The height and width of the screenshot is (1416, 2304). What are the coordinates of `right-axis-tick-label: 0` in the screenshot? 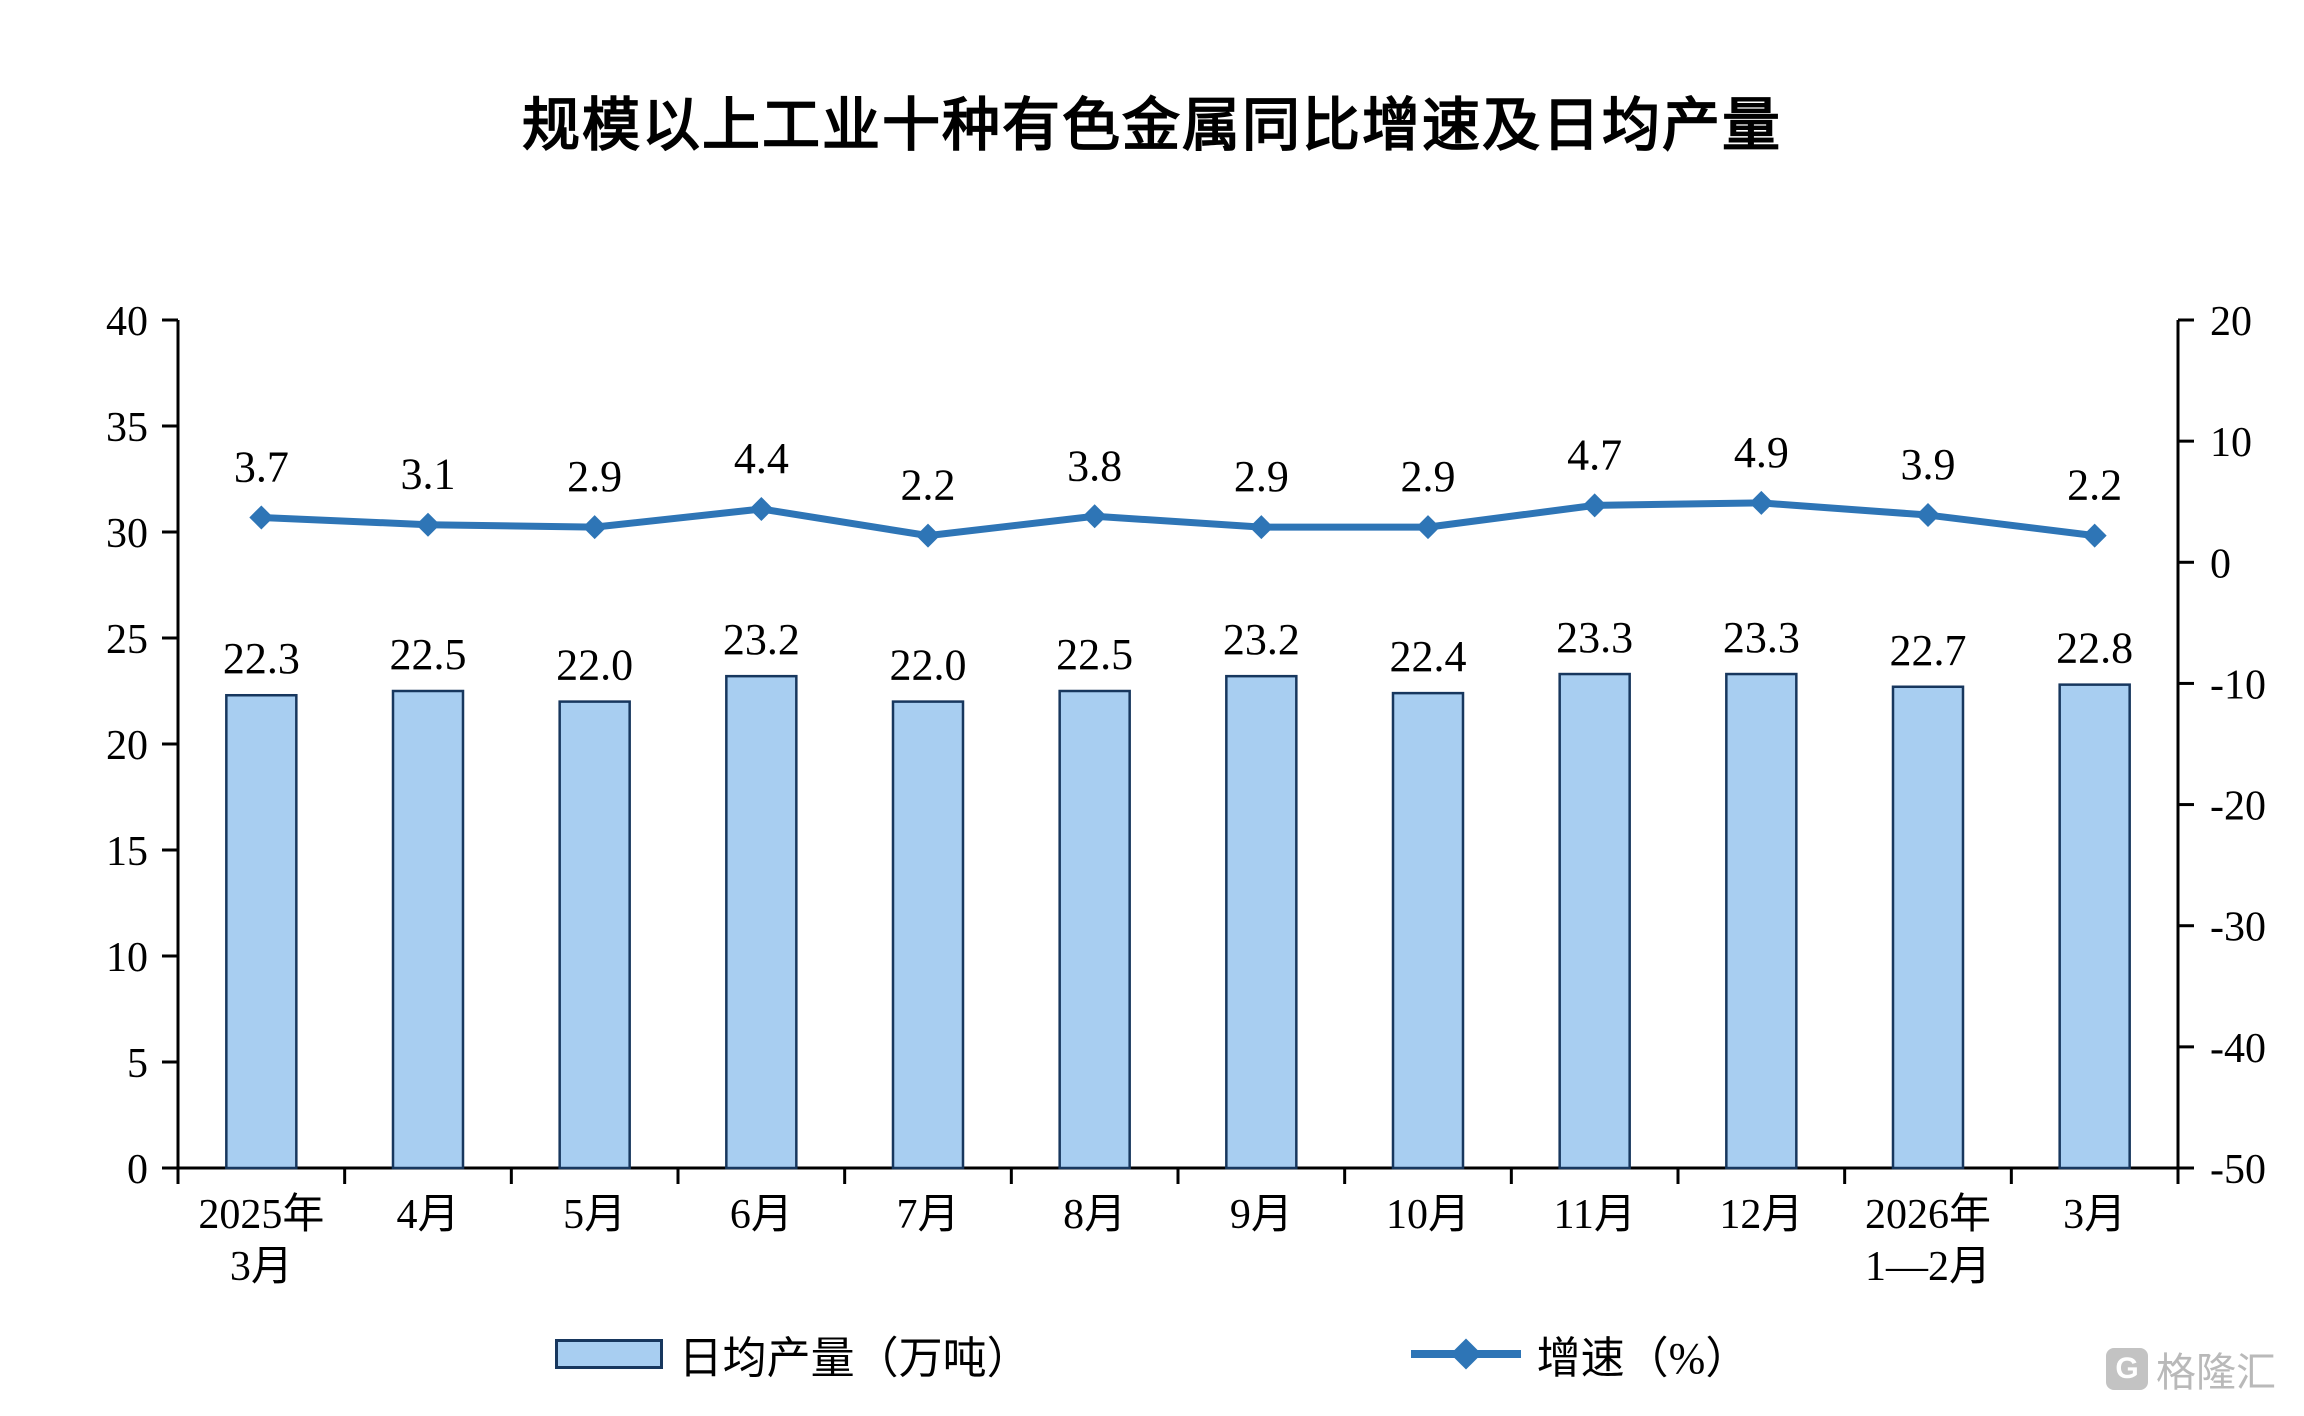 It's located at (2220, 564).